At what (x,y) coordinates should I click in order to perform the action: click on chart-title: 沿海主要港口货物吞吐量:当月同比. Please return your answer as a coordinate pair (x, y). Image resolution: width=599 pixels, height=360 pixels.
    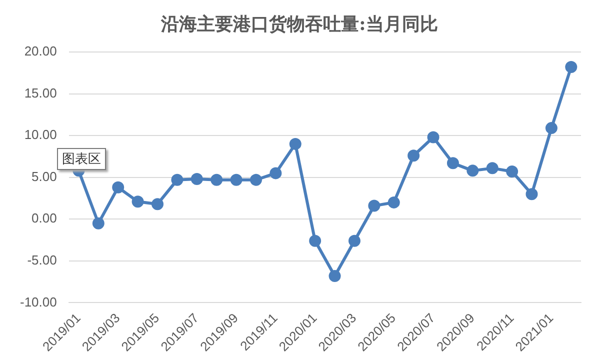
    Looking at the image, I should click on (299, 24).